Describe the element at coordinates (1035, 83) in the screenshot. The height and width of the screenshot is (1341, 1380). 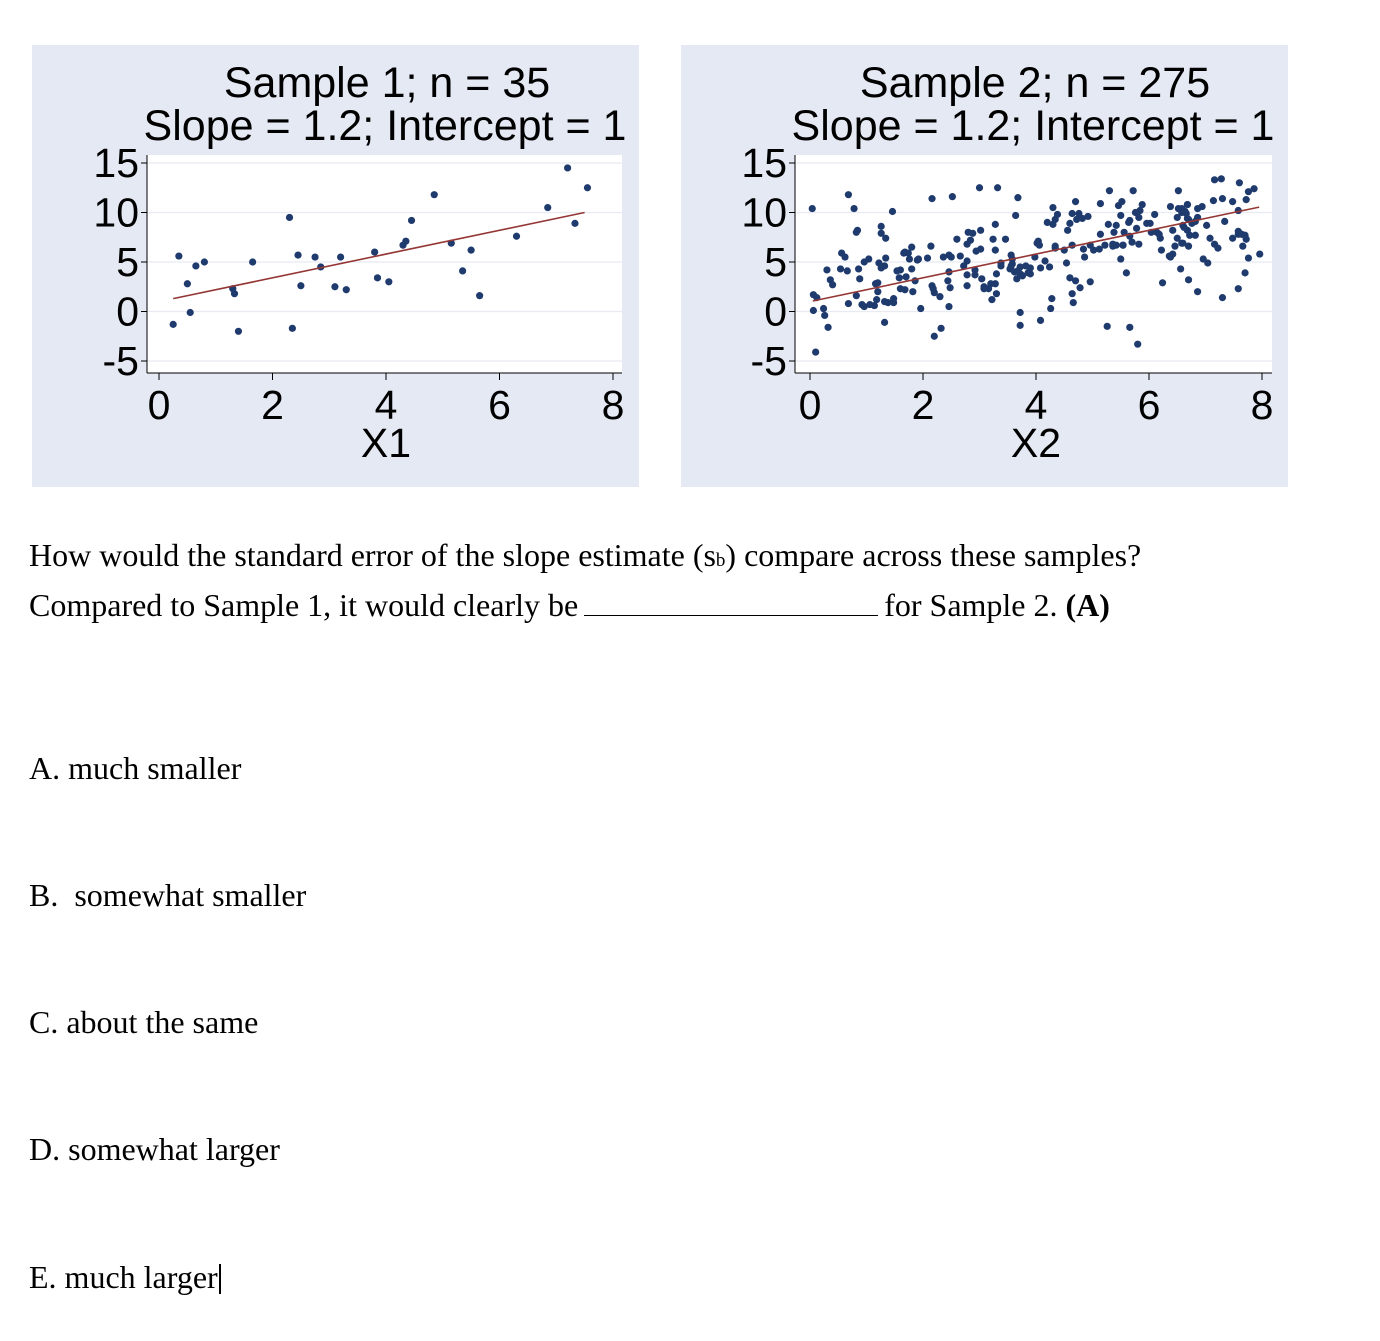
I see `chart-title-line-1: Sample 2; n = 275` at that location.